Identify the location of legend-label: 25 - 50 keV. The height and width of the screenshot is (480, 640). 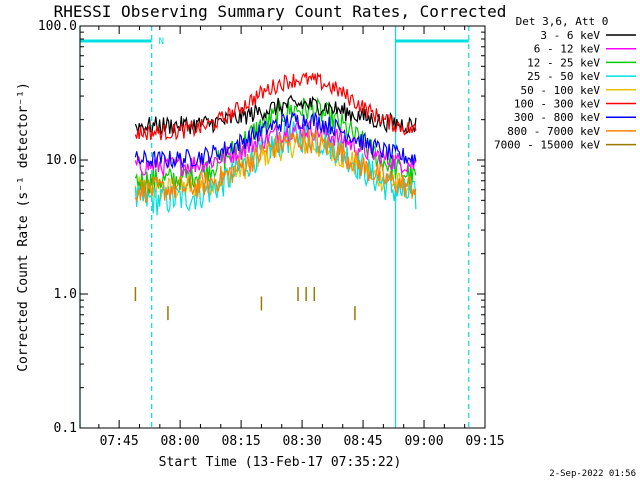
(563, 76).